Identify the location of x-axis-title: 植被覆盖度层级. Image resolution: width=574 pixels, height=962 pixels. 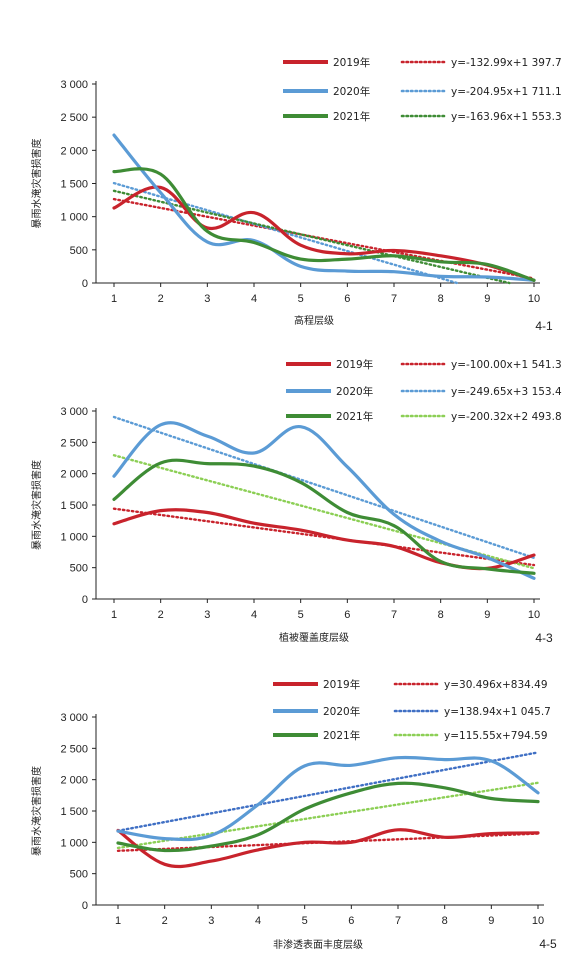
(314, 637).